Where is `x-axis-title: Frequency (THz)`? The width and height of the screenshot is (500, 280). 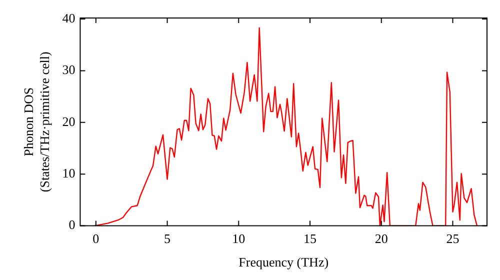
x-axis-title: Frequency (THz) is located at coordinates (283, 262).